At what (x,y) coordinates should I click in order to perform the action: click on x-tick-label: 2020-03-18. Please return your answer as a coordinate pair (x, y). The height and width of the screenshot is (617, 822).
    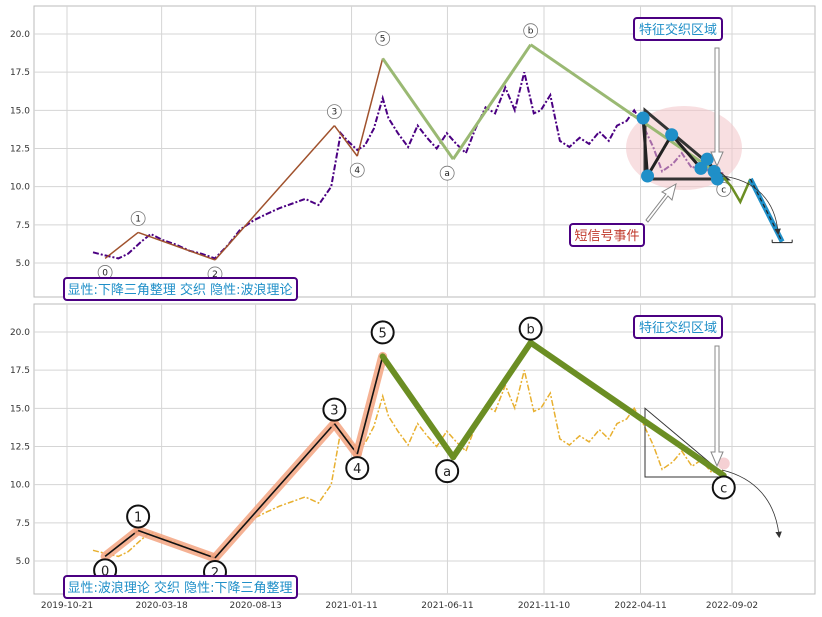
    Looking at the image, I should click on (161, 606).